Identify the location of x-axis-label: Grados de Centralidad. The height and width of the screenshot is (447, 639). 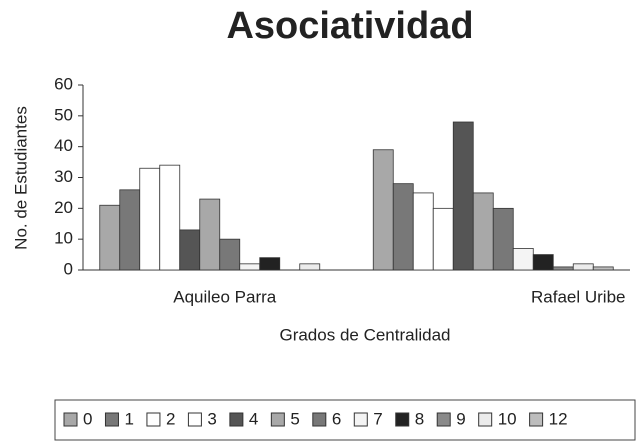
(364, 334).